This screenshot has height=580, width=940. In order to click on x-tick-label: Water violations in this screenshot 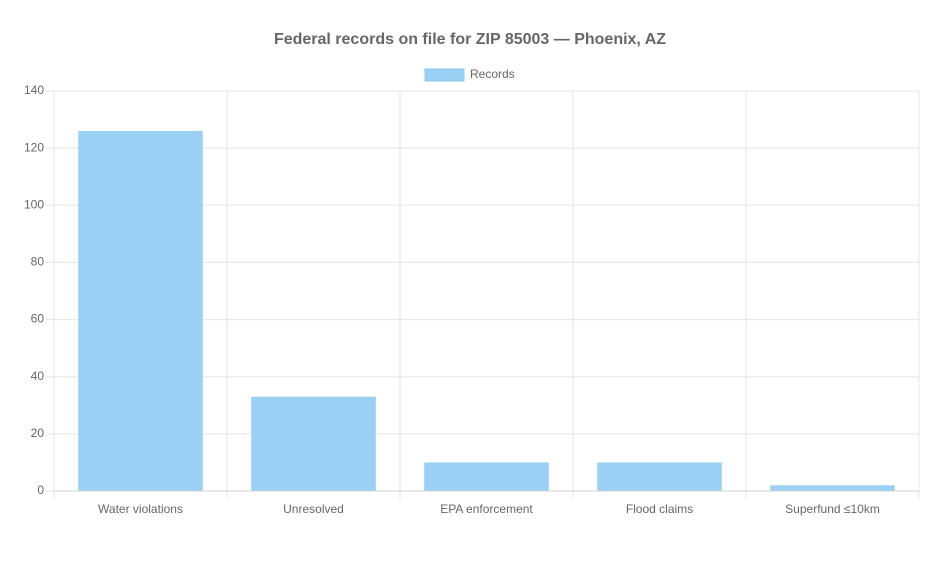, I will do `click(140, 509)`.